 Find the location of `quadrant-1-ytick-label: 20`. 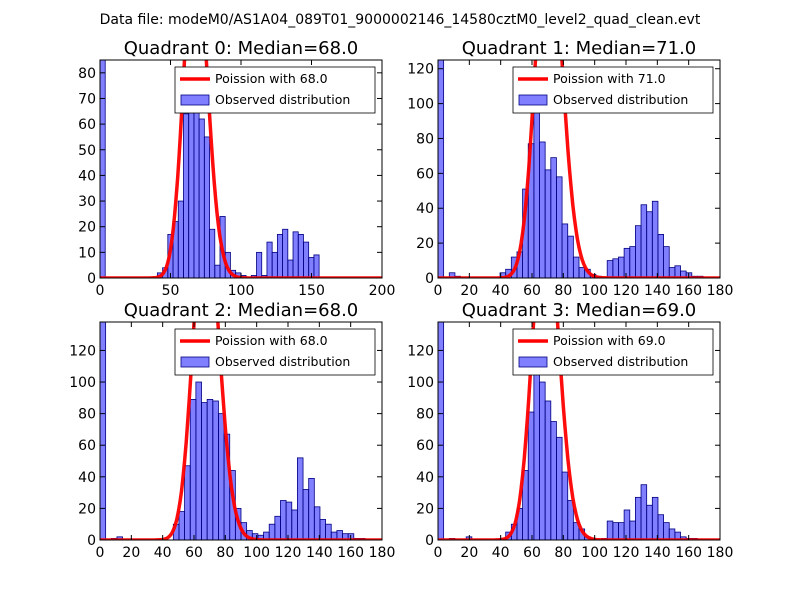

quadrant-1-ytick-label: 20 is located at coordinates (425, 244).